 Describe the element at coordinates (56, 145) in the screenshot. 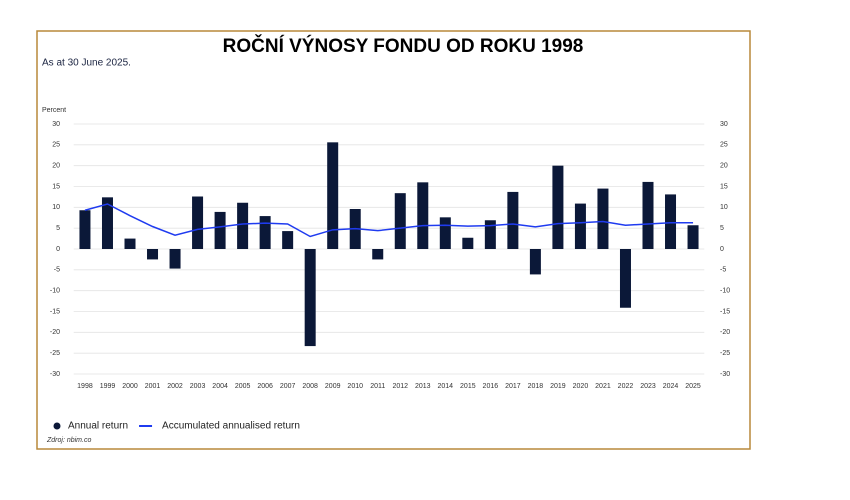

I see `y-tick-label: 25` at that location.